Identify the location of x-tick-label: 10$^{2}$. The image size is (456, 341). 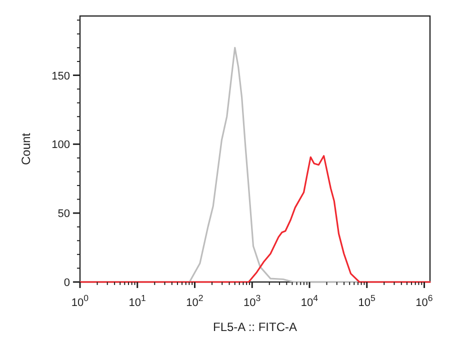
(195, 301).